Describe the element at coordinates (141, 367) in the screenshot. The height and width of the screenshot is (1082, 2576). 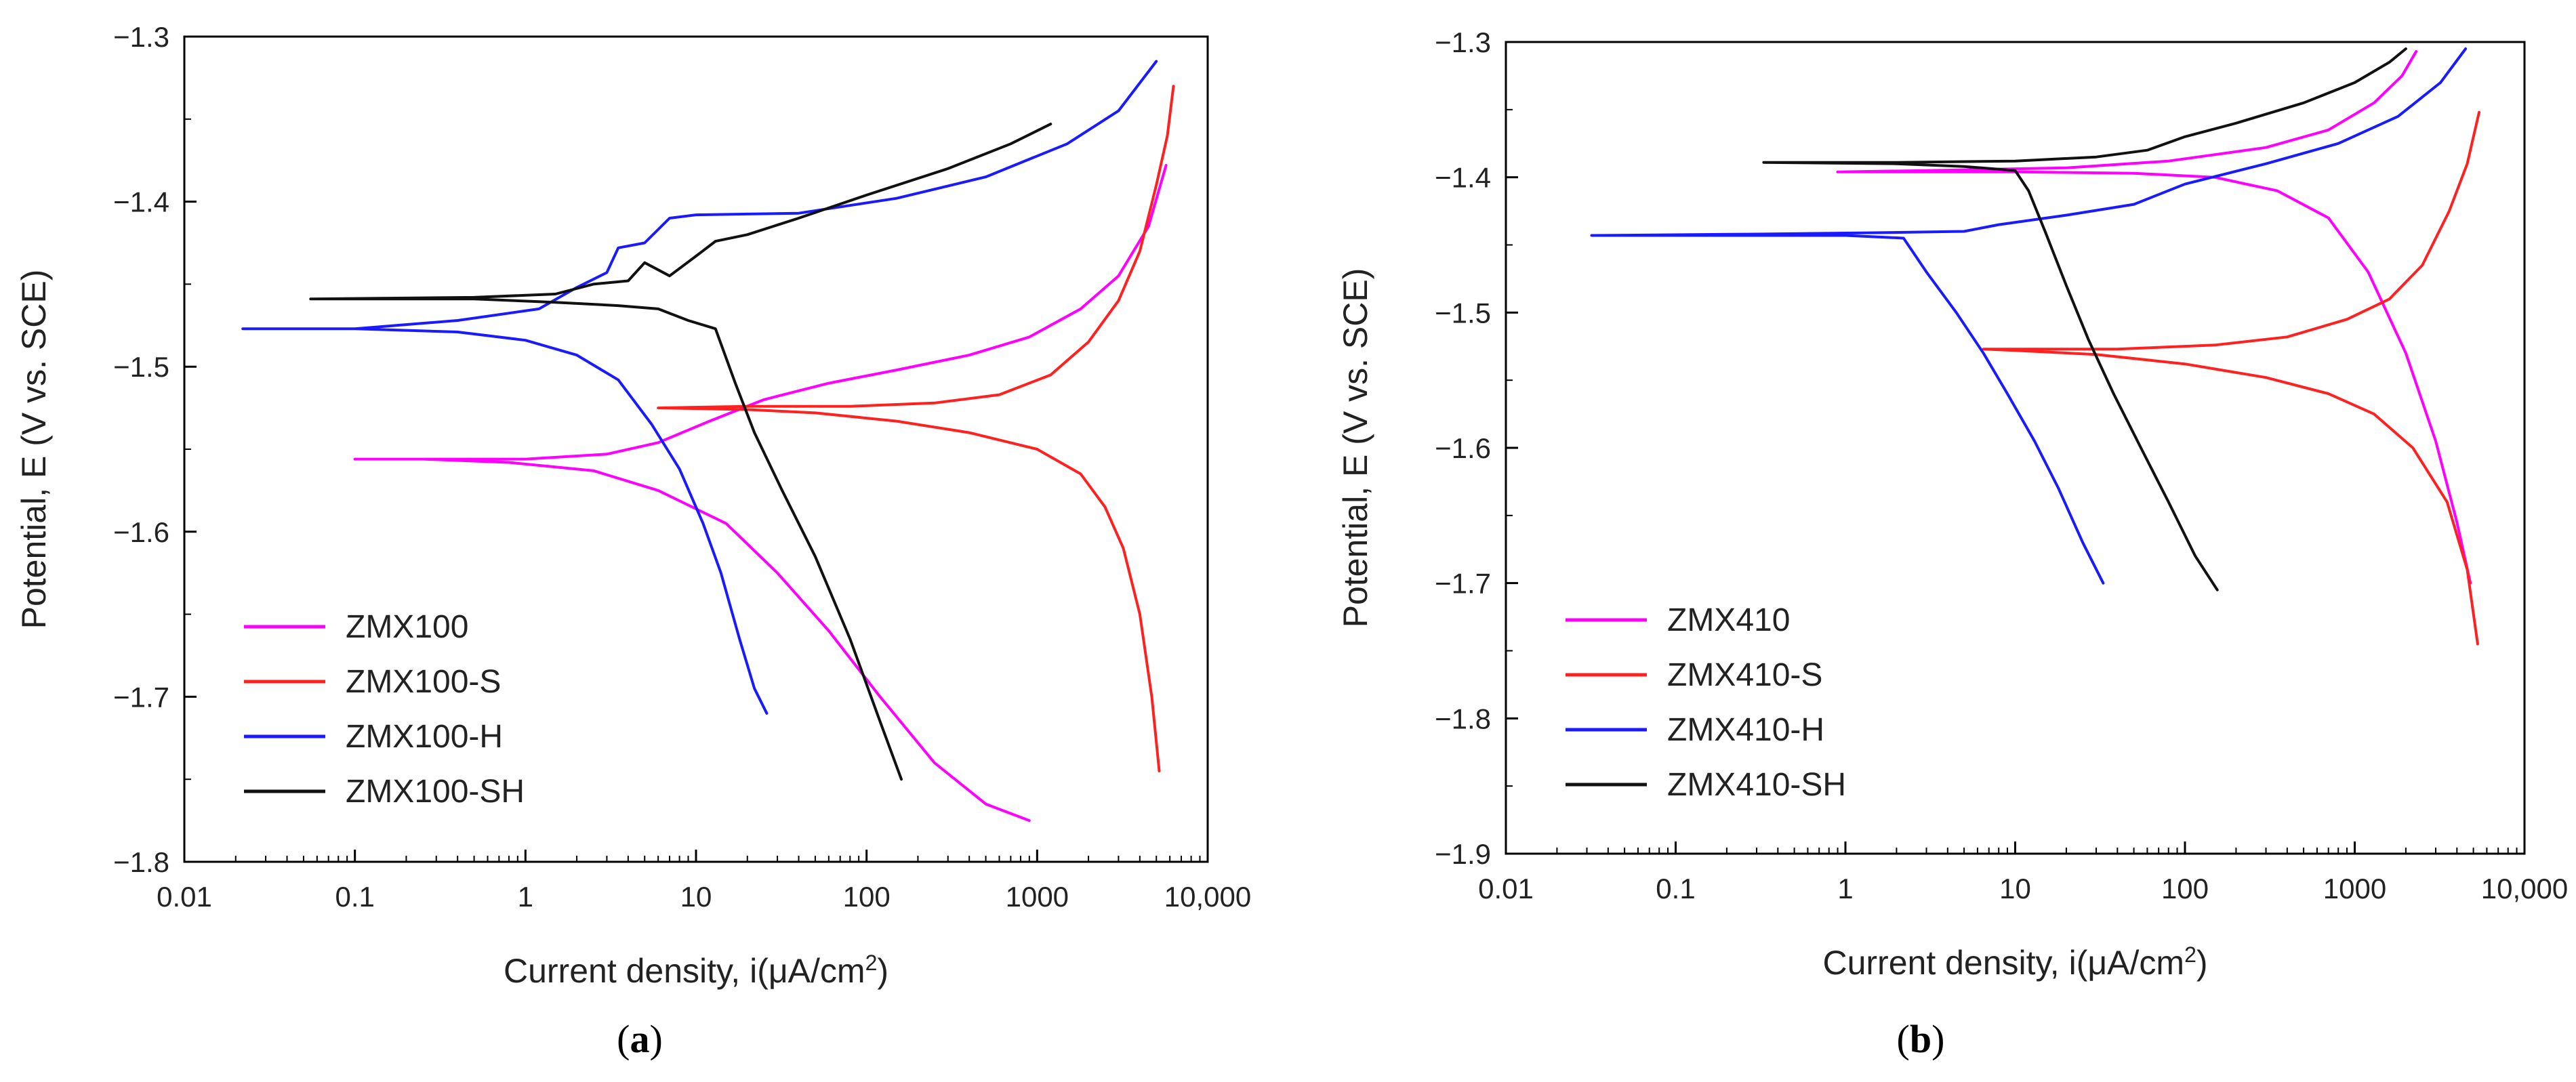
I see `y-tick-label-a: −1.5` at that location.